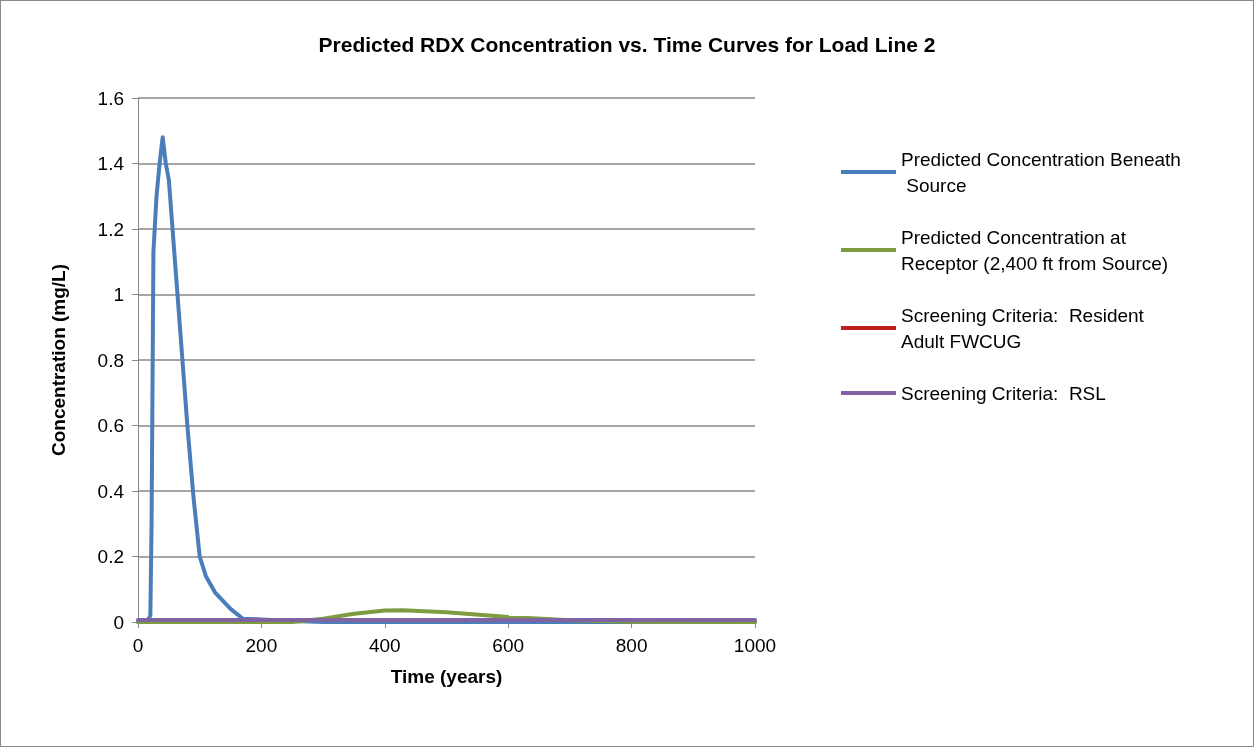  I want to click on y-tick-label: 1.4, so click(111, 163).